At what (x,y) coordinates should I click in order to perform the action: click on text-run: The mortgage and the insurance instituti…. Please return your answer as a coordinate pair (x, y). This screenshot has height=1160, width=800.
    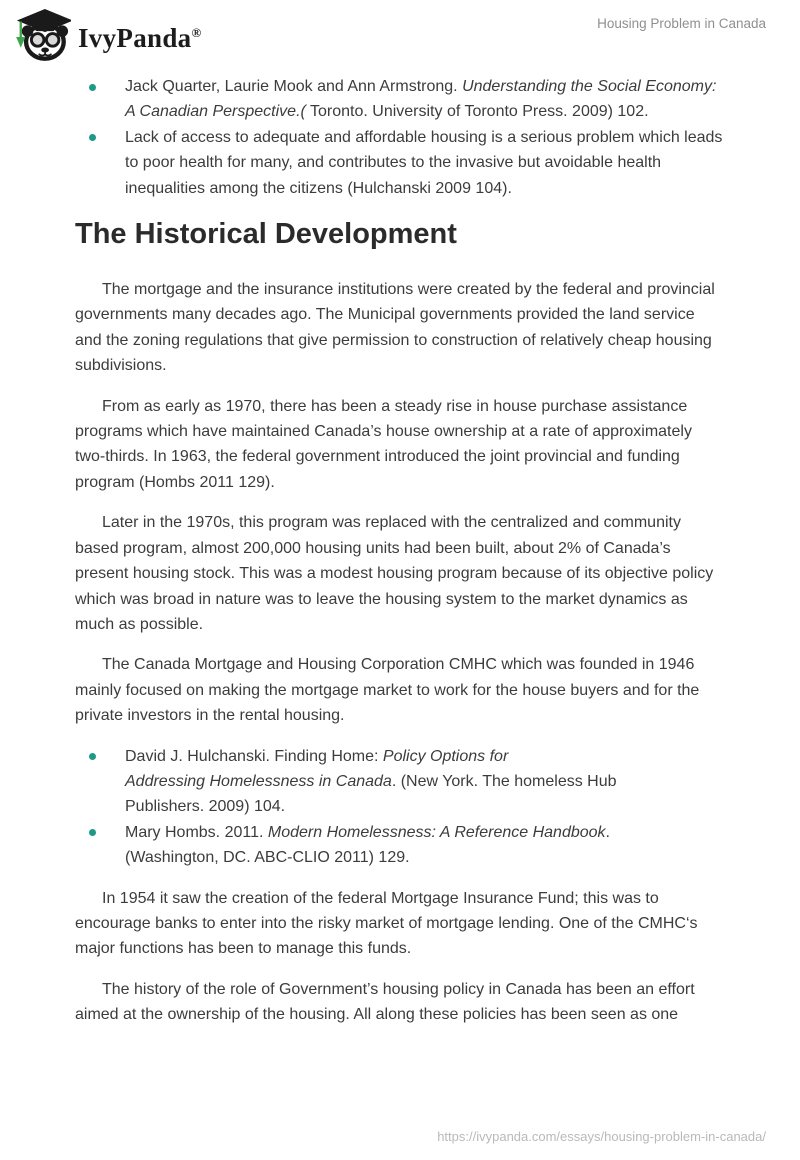
    Looking at the image, I should click on (395, 328).